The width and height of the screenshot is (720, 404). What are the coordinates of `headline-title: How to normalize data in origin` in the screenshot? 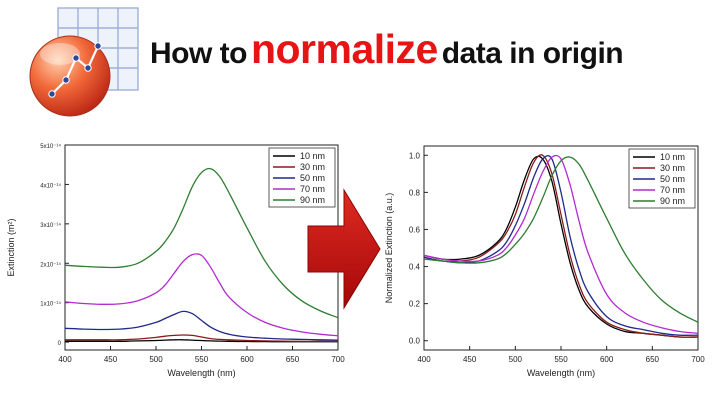 It's located at (387, 49).